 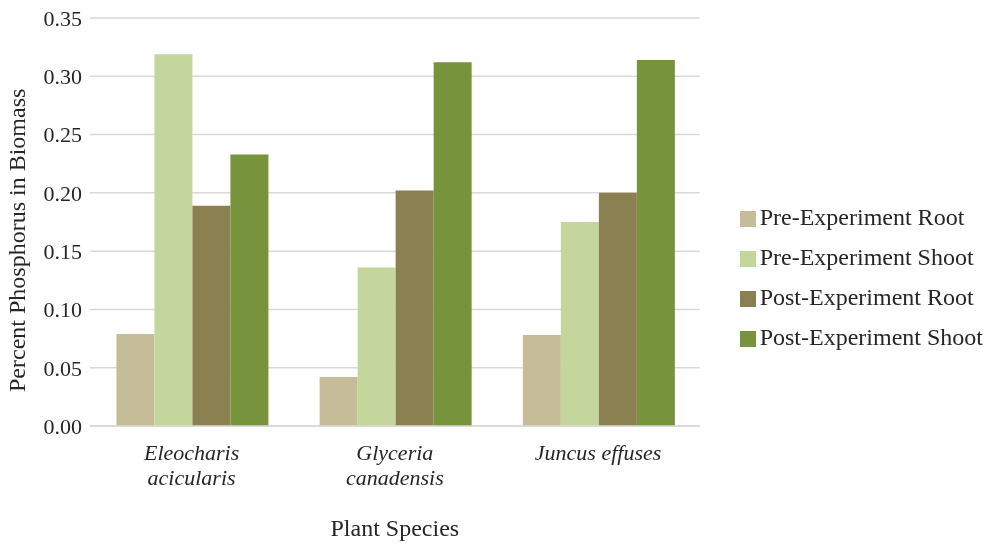 What do you see at coordinates (866, 297) in the screenshot?
I see `legend-label: Post-Experiment Root` at bounding box center [866, 297].